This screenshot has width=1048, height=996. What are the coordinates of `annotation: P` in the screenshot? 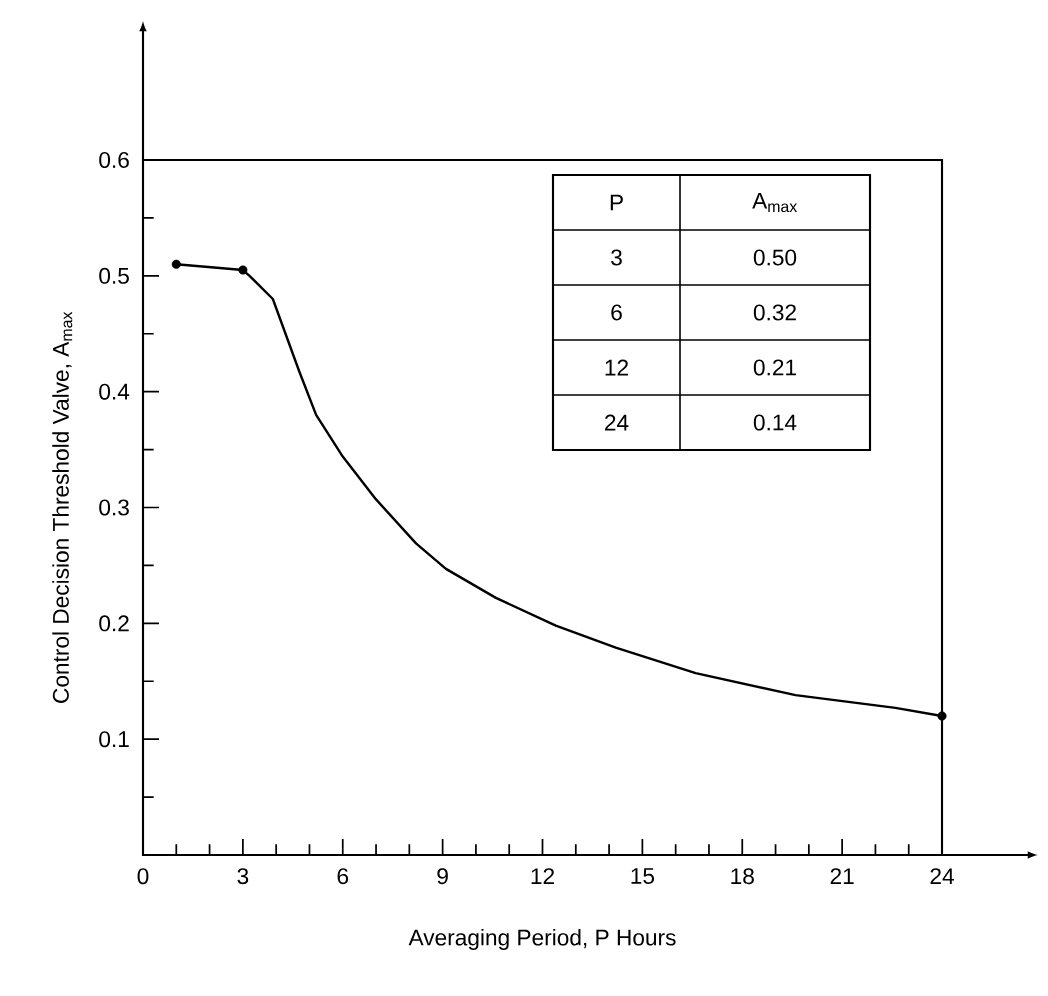 It's located at (616, 202).